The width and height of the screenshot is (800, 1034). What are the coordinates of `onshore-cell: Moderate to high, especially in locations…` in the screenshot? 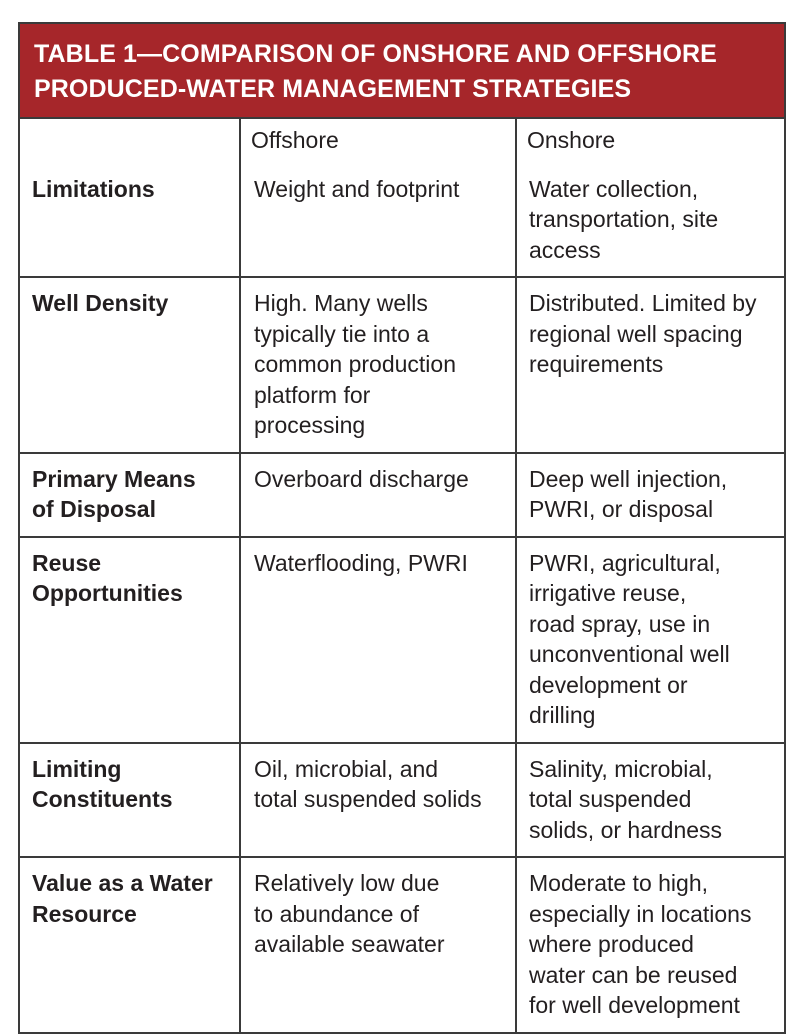 It's located at (649, 944).